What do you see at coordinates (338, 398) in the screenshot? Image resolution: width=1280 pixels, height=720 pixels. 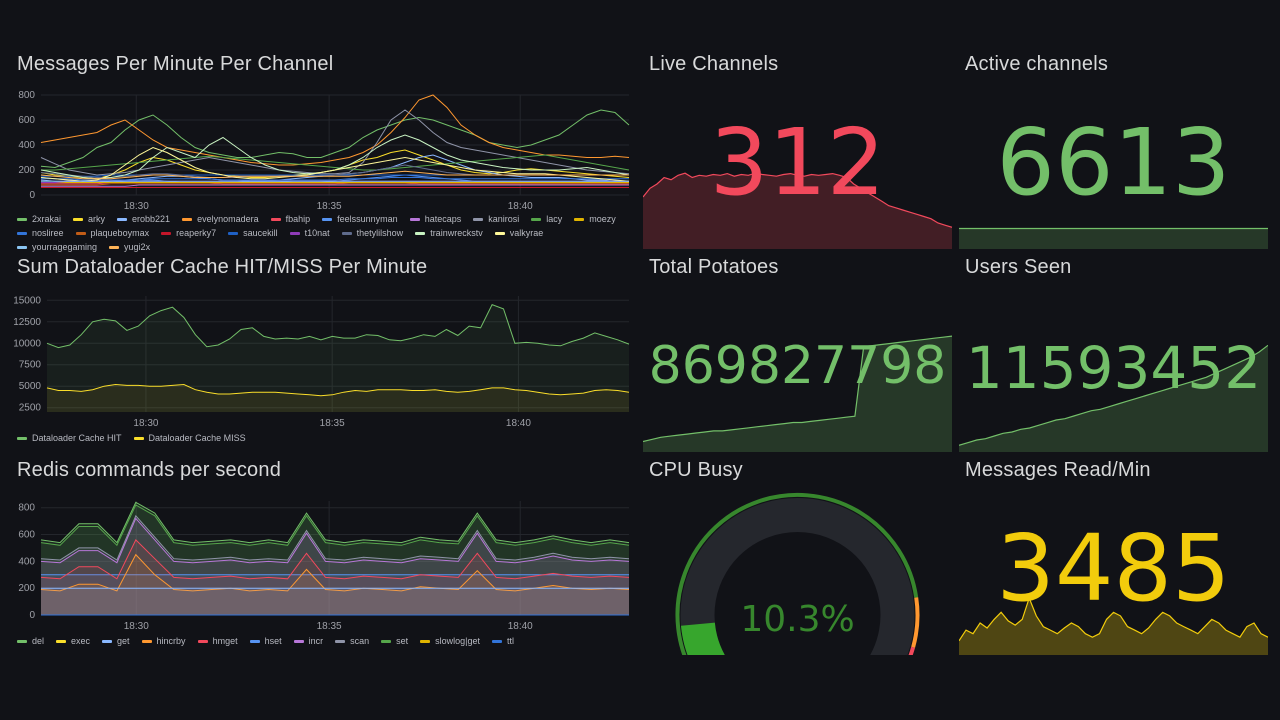 I see `series-area-Dataloader Cache MISS` at bounding box center [338, 398].